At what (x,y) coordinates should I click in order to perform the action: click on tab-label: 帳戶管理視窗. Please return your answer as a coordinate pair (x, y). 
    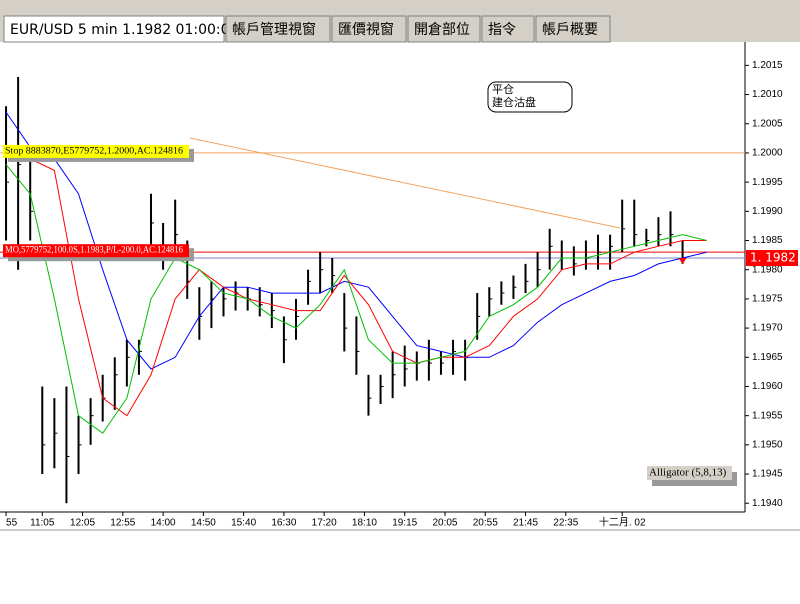
    Looking at the image, I should click on (274, 29).